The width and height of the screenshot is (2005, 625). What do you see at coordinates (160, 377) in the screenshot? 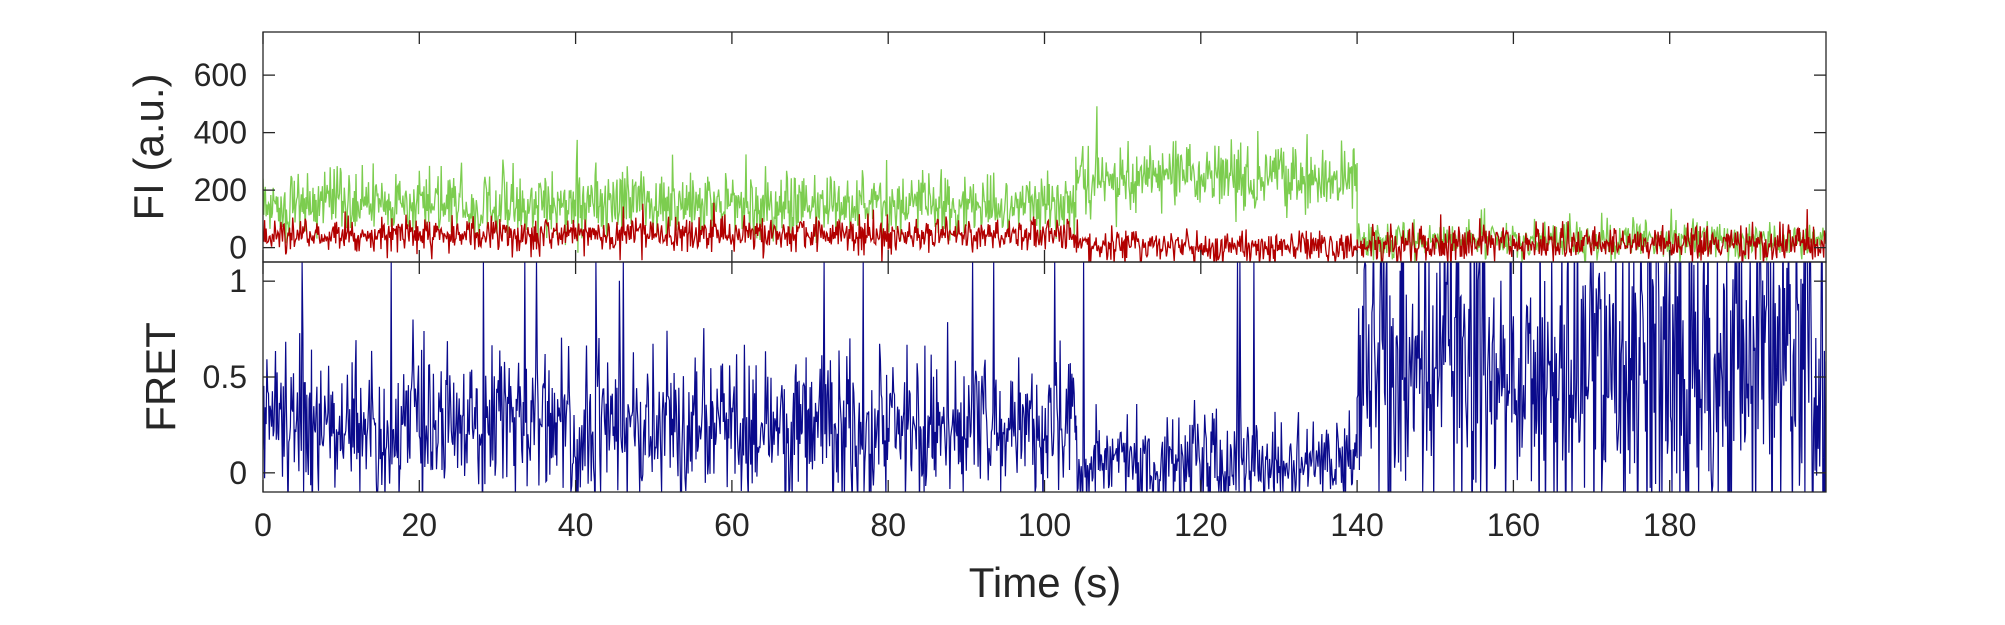
I see `fret-y-axis-label: FRET` at bounding box center [160, 377].